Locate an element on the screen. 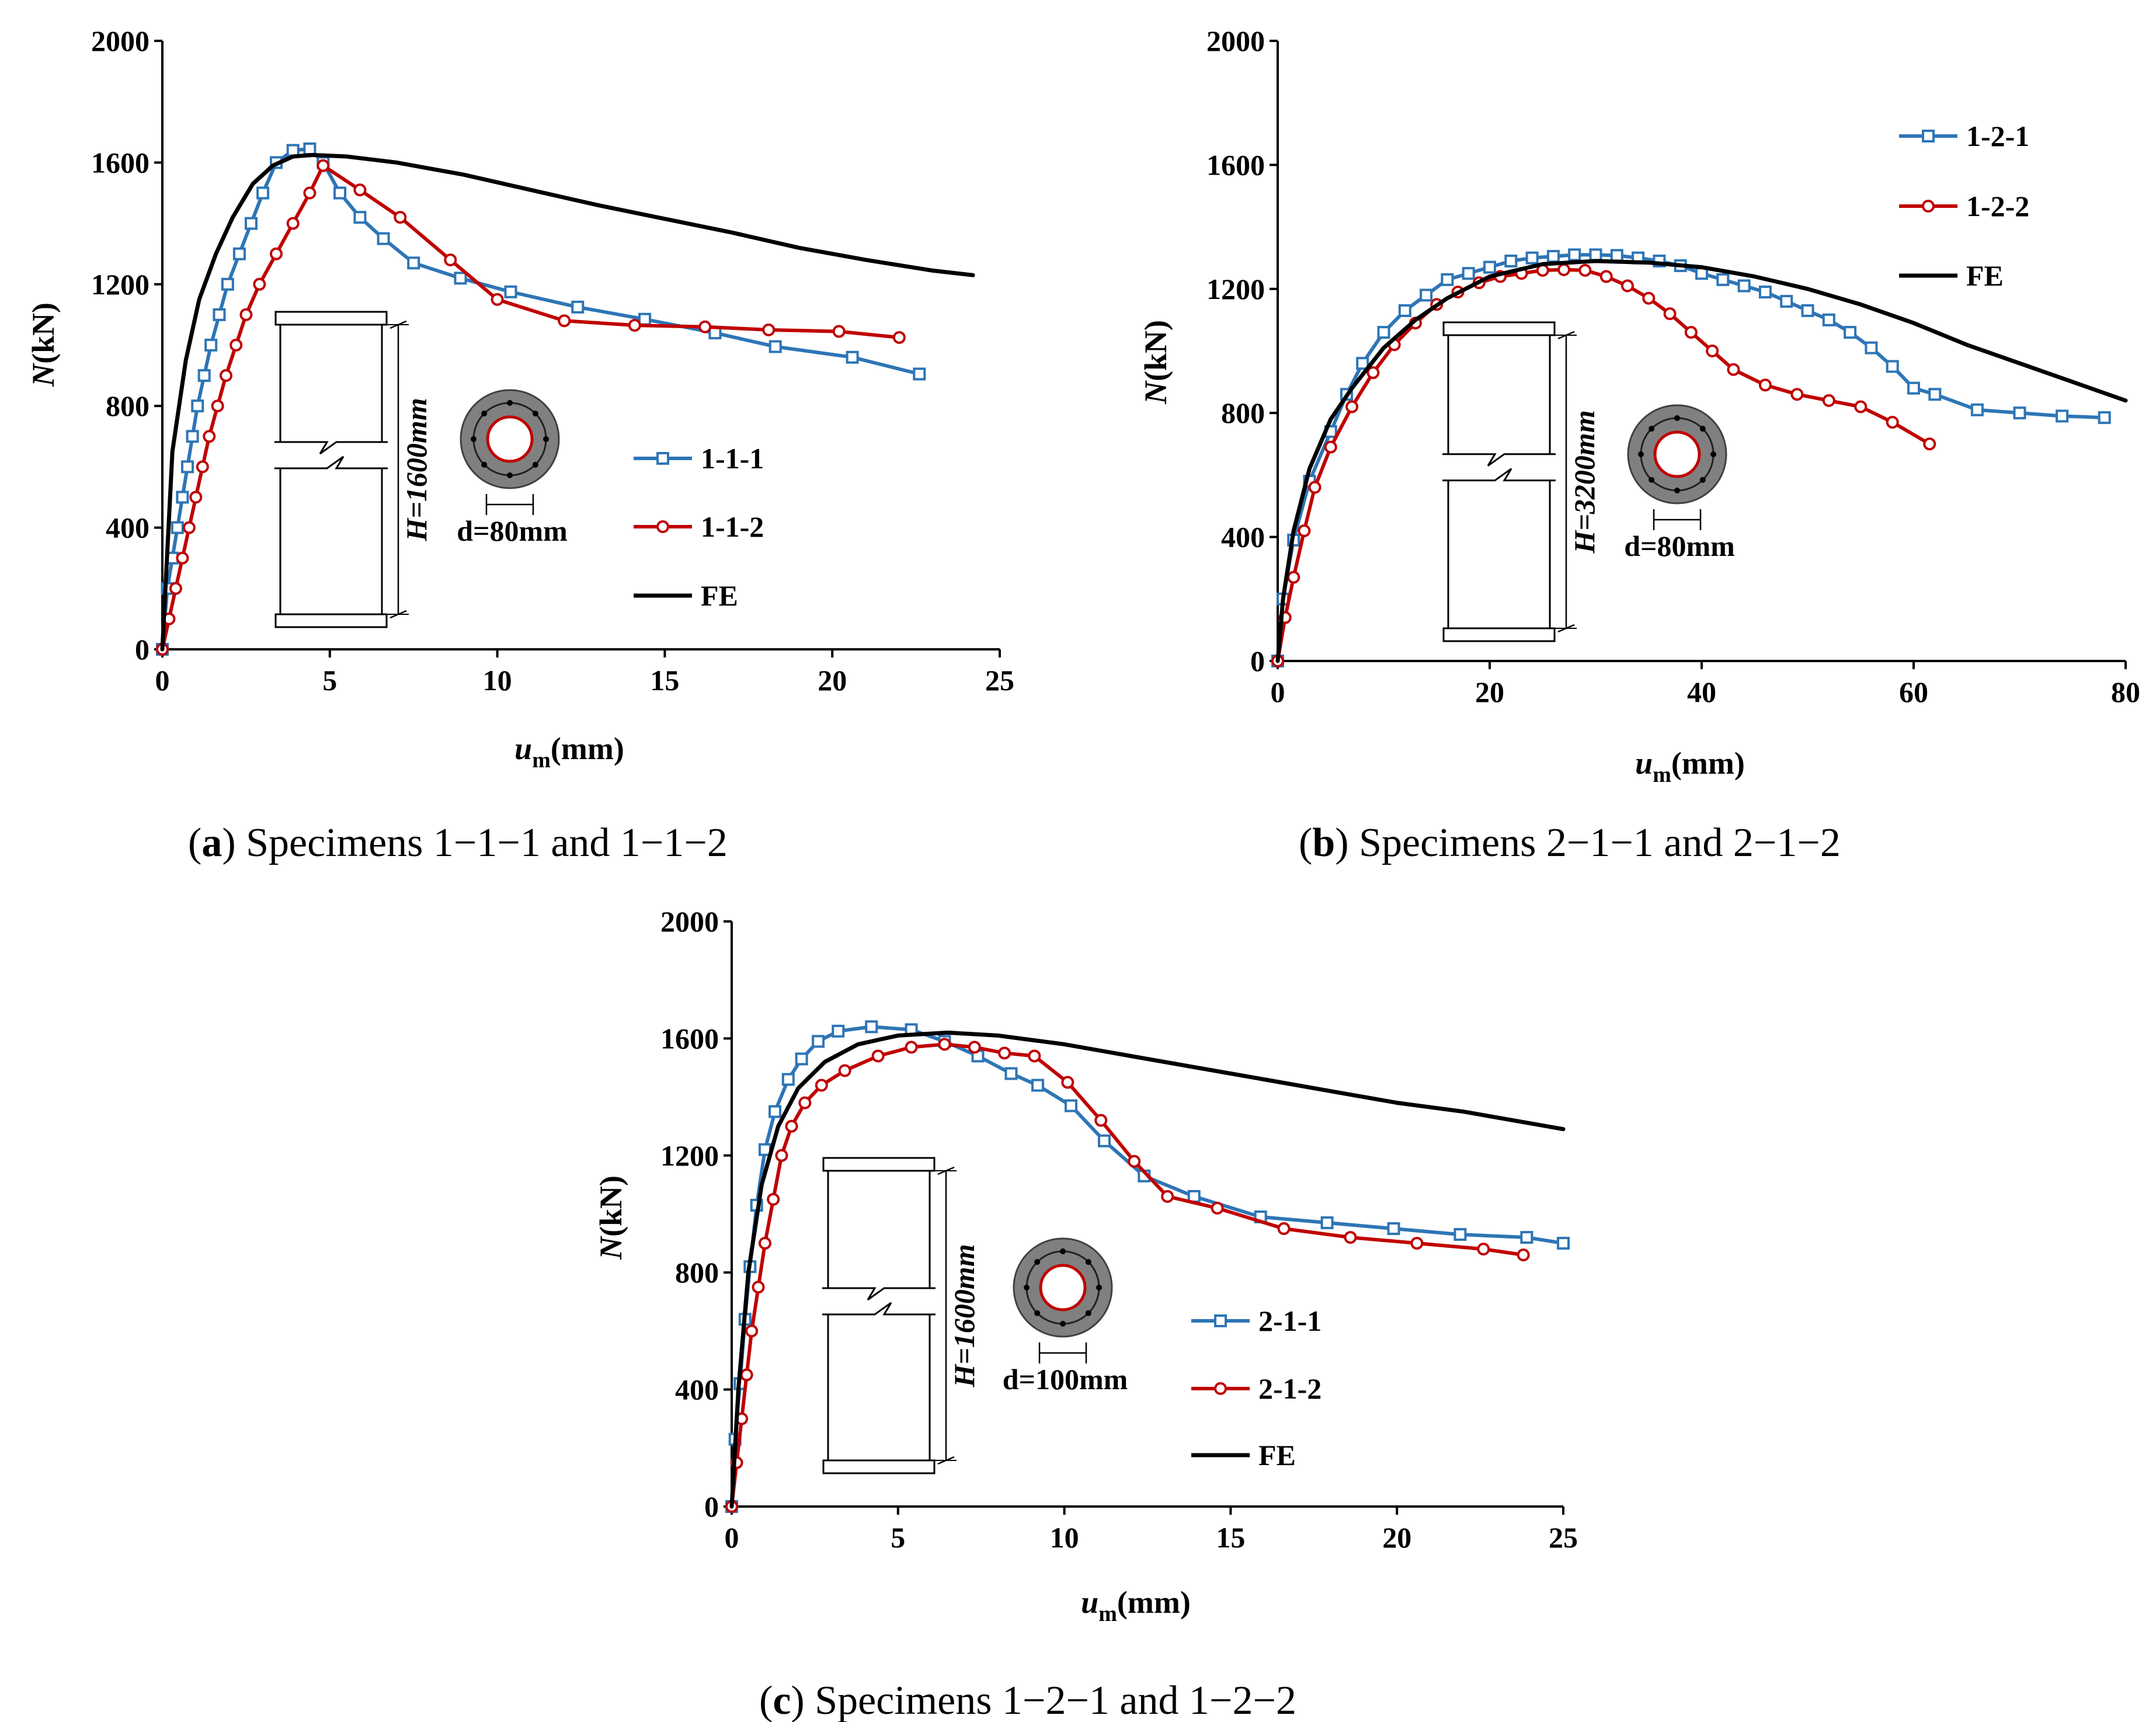 The image size is (2156, 1722). x-tick-label: 20 is located at coordinates (1397, 1537).